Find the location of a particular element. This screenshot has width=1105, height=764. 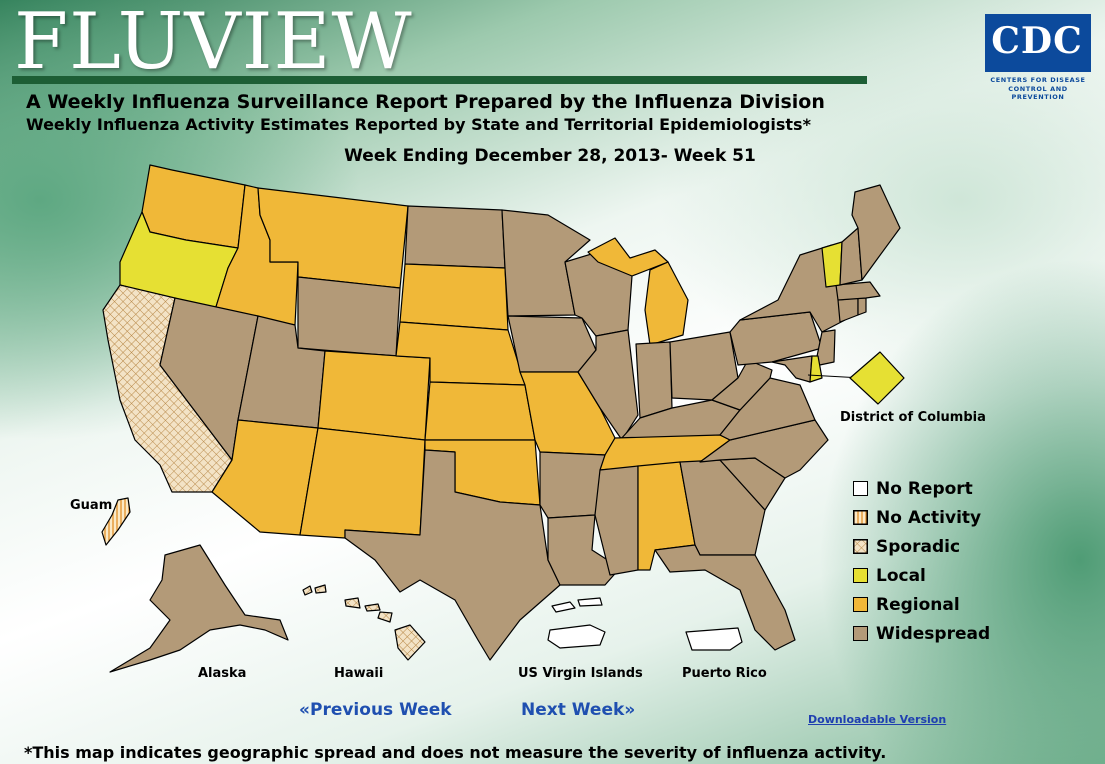

fluview-logo: FLUVIEW is located at coordinates (213, 43).